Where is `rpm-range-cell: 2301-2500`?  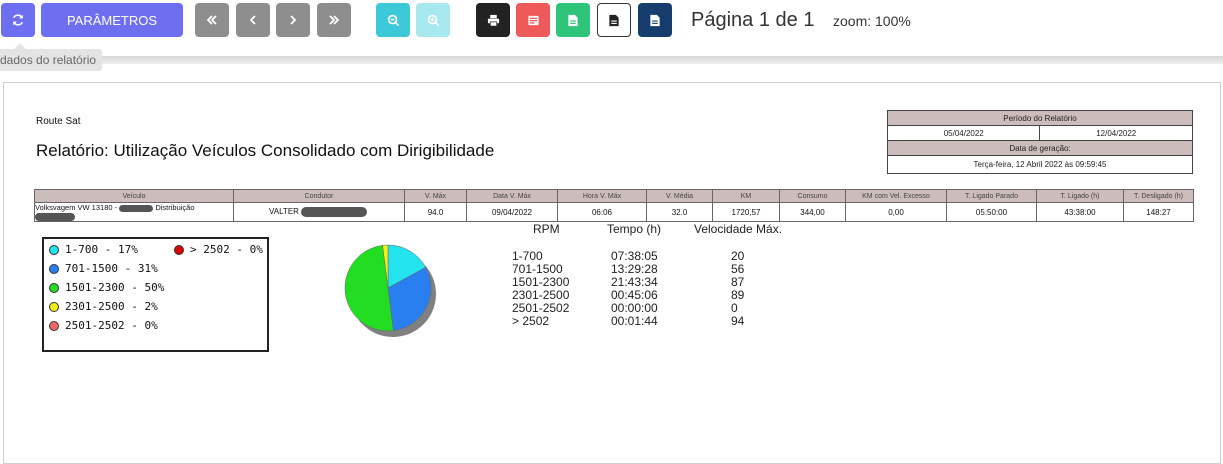 rpm-range-cell: 2301-2500 is located at coordinates (541, 295).